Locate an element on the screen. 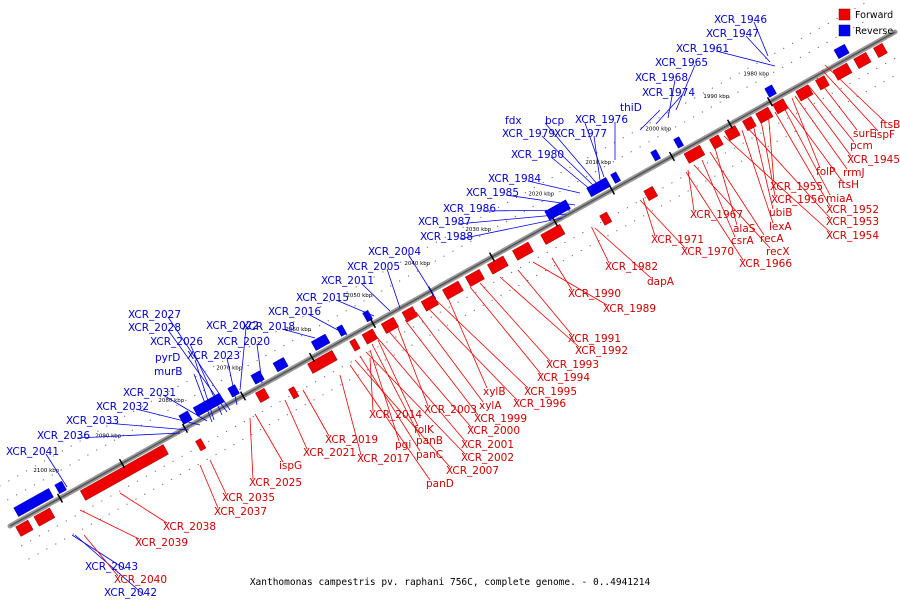 The height and width of the screenshot is (600, 900). reverse-gene-label: XCR_1987 is located at coordinates (444, 222).